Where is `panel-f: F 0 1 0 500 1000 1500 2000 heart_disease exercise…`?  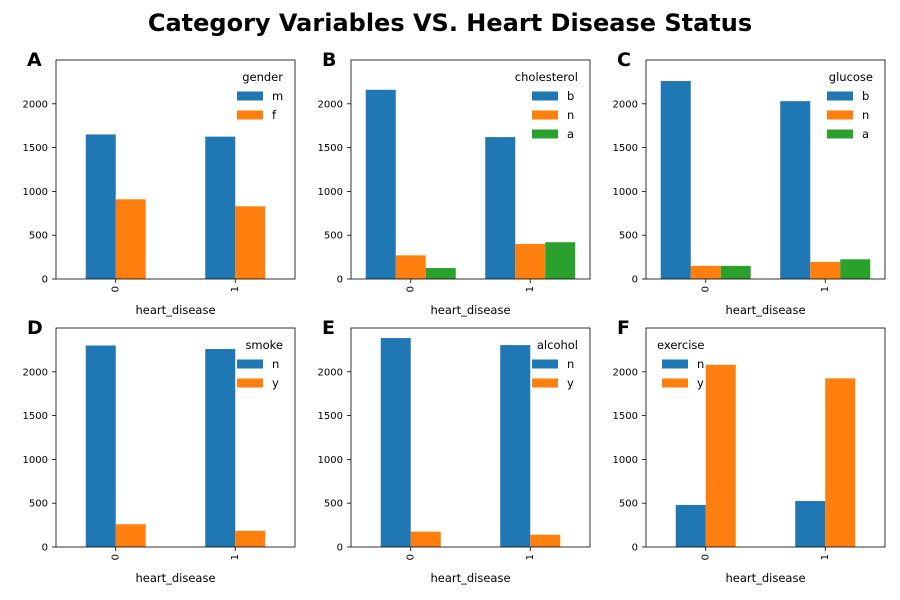 panel-f: F 0 1 0 500 1000 1500 2000 heart_disease exercise… is located at coordinates (749, 451).